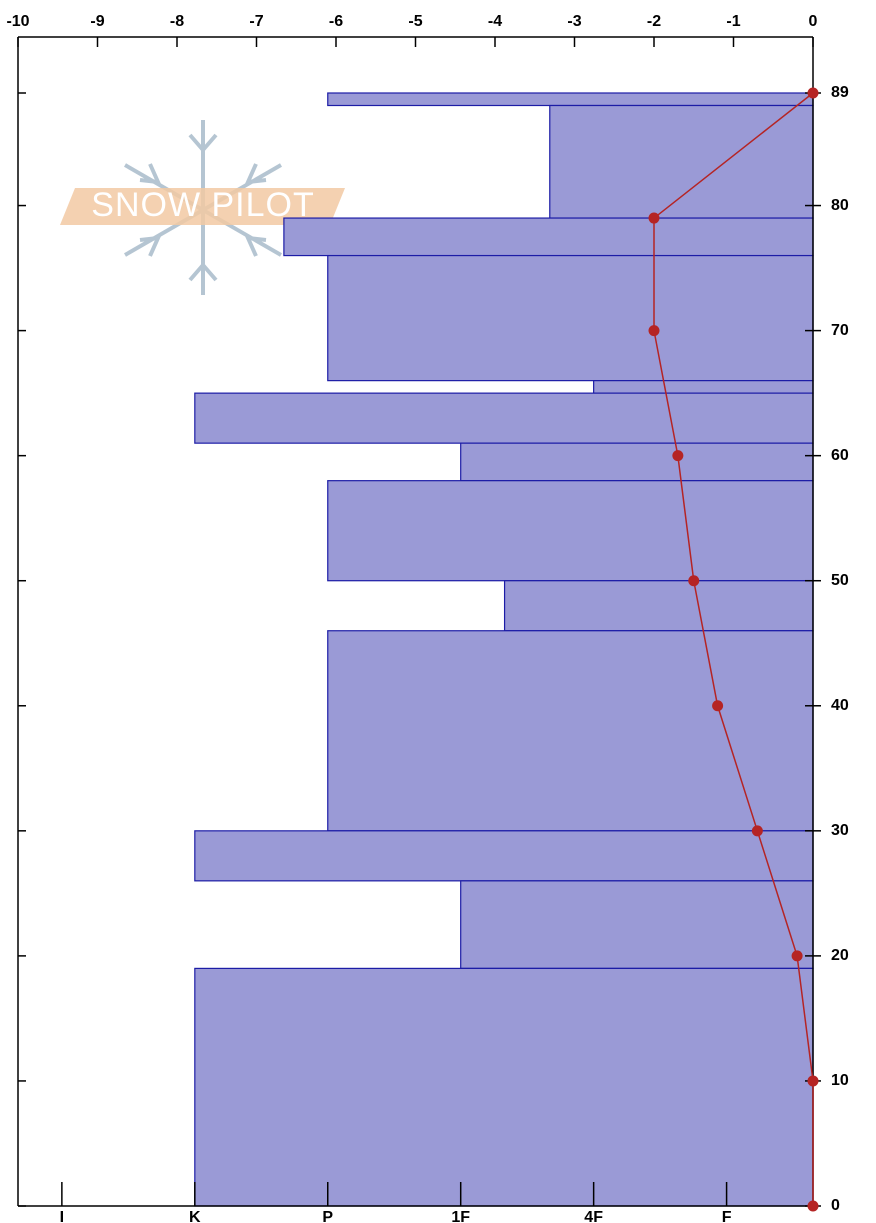 This screenshot has height=1223, width=876. Describe the element at coordinates (256, 21) in the screenshot. I see `x-tick-label: -7` at that location.